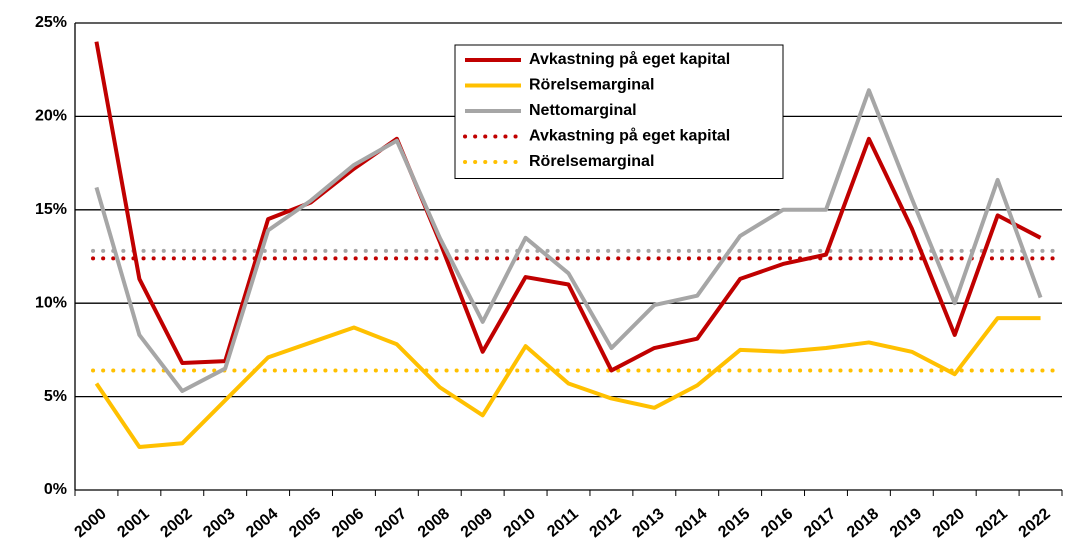 The image size is (1067, 556). What do you see at coordinates (949, 523) in the screenshot?
I see `x-tick-label: 2020` at bounding box center [949, 523].